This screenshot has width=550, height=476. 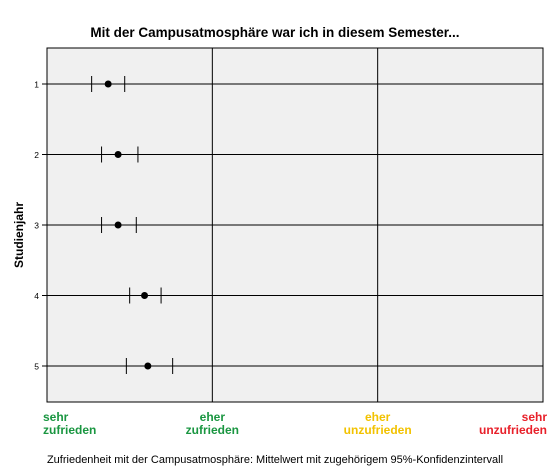 What do you see at coordinates (36, 226) in the screenshot?
I see `y-tick-label: 3` at bounding box center [36, 226].